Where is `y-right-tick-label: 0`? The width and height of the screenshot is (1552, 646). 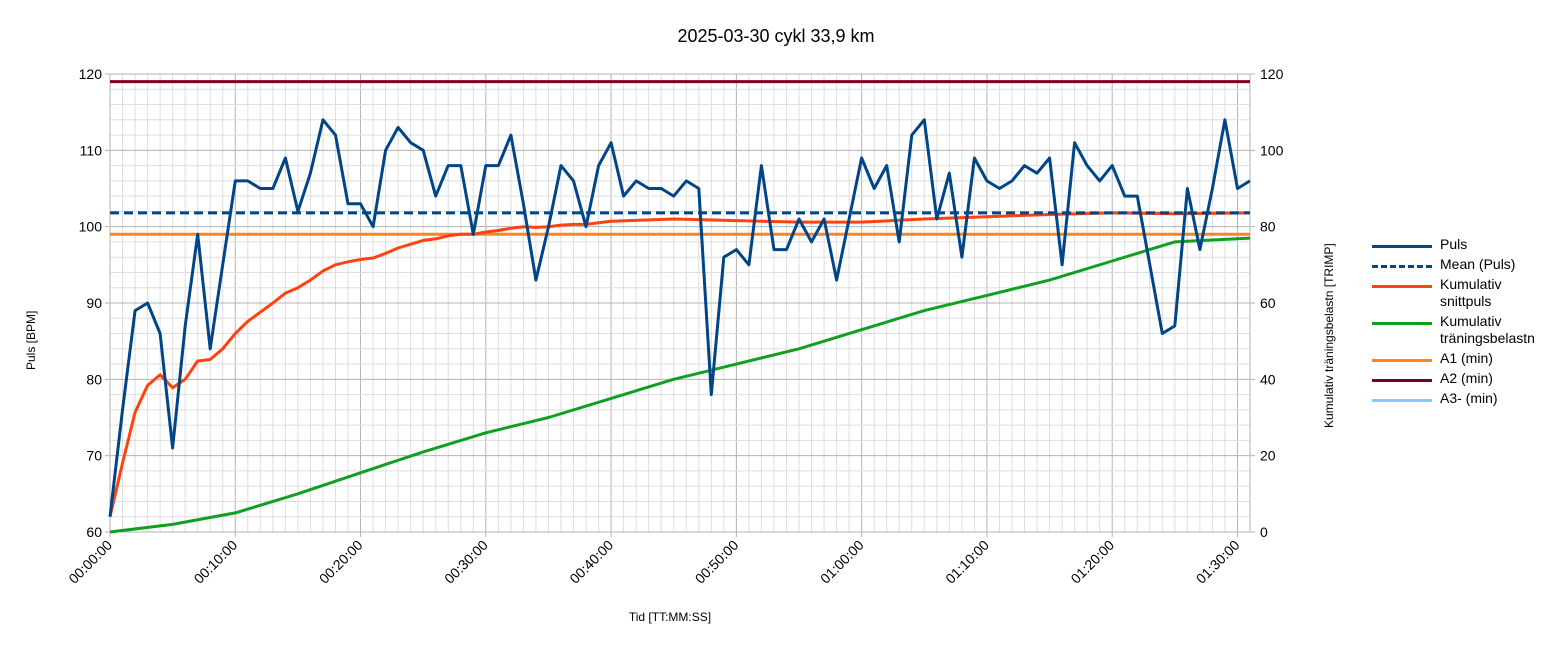
y-right-tick-label: 0 is located at coordinates (1264, 532).